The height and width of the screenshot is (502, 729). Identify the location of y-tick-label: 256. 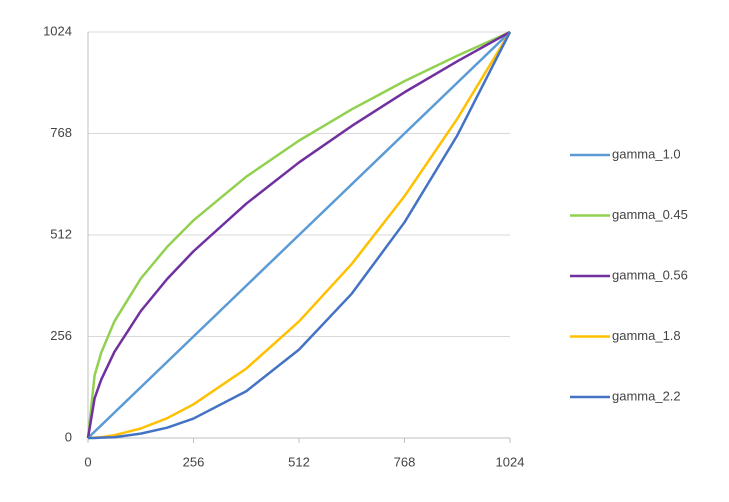
(61, 335).